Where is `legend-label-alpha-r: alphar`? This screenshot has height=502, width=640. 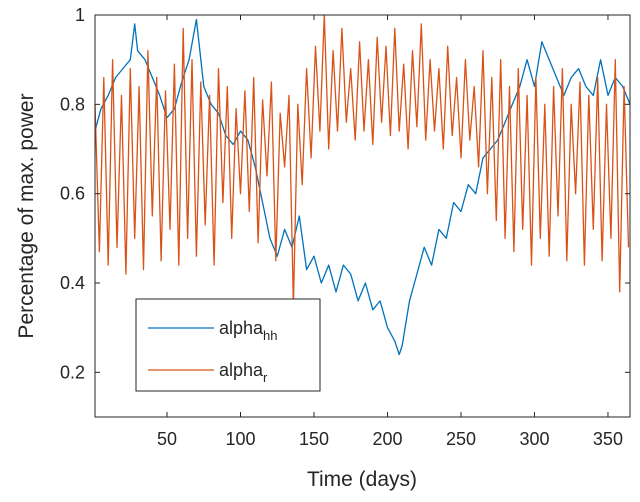 legend-label-alpha-r: alphar is located at coordinates (243, 372).